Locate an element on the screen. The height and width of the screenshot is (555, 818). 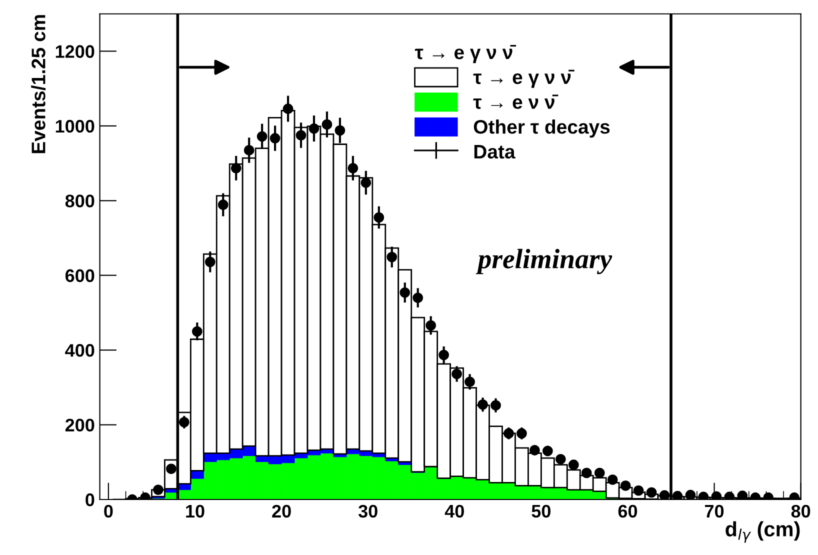
y-tick-label: 0 is located at coordinates (90, 499).